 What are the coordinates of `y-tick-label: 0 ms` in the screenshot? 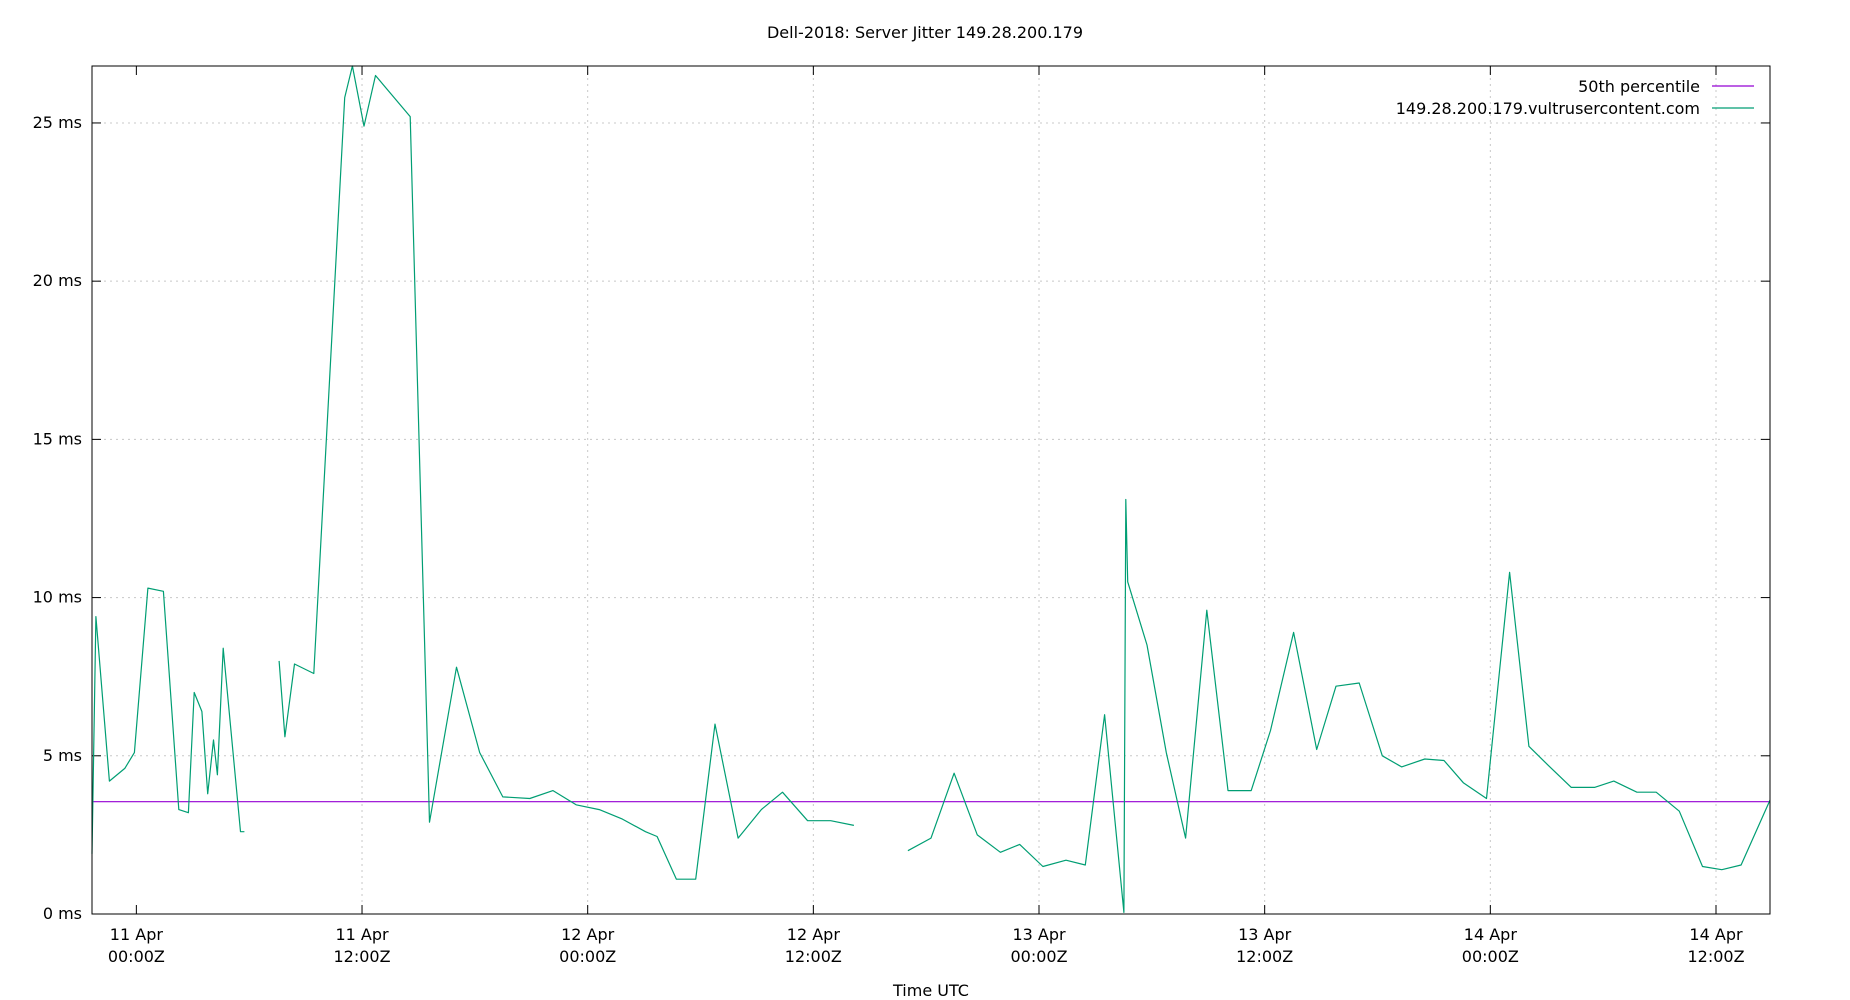 It's located at (62, 913).